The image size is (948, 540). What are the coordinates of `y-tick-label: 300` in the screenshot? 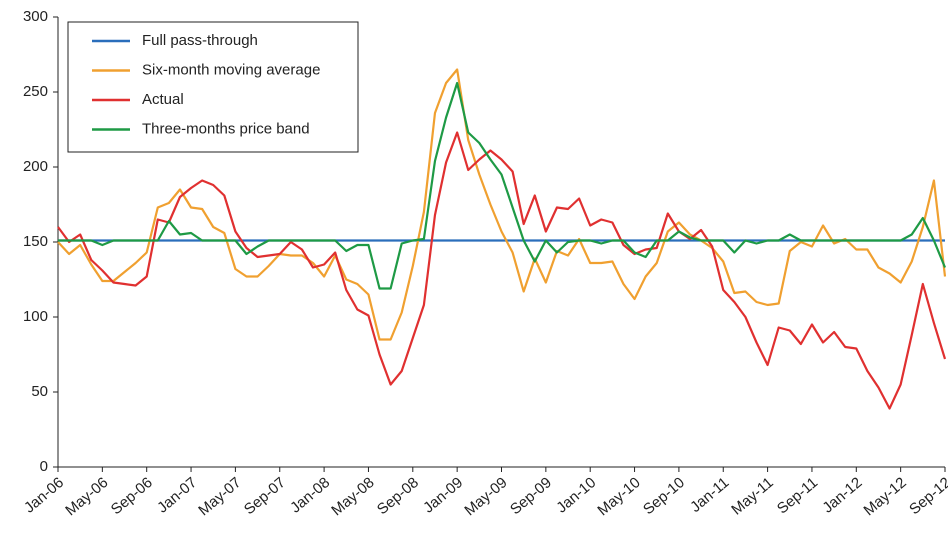 It's located at (35, 16).